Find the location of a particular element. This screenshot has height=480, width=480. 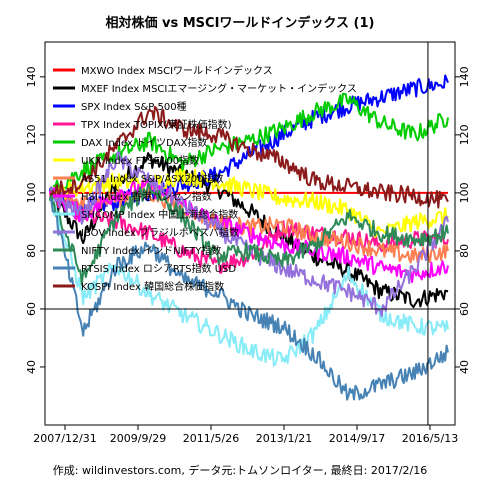

x-tick-label: 2014/9/17 is located at coordinates (357, 438).